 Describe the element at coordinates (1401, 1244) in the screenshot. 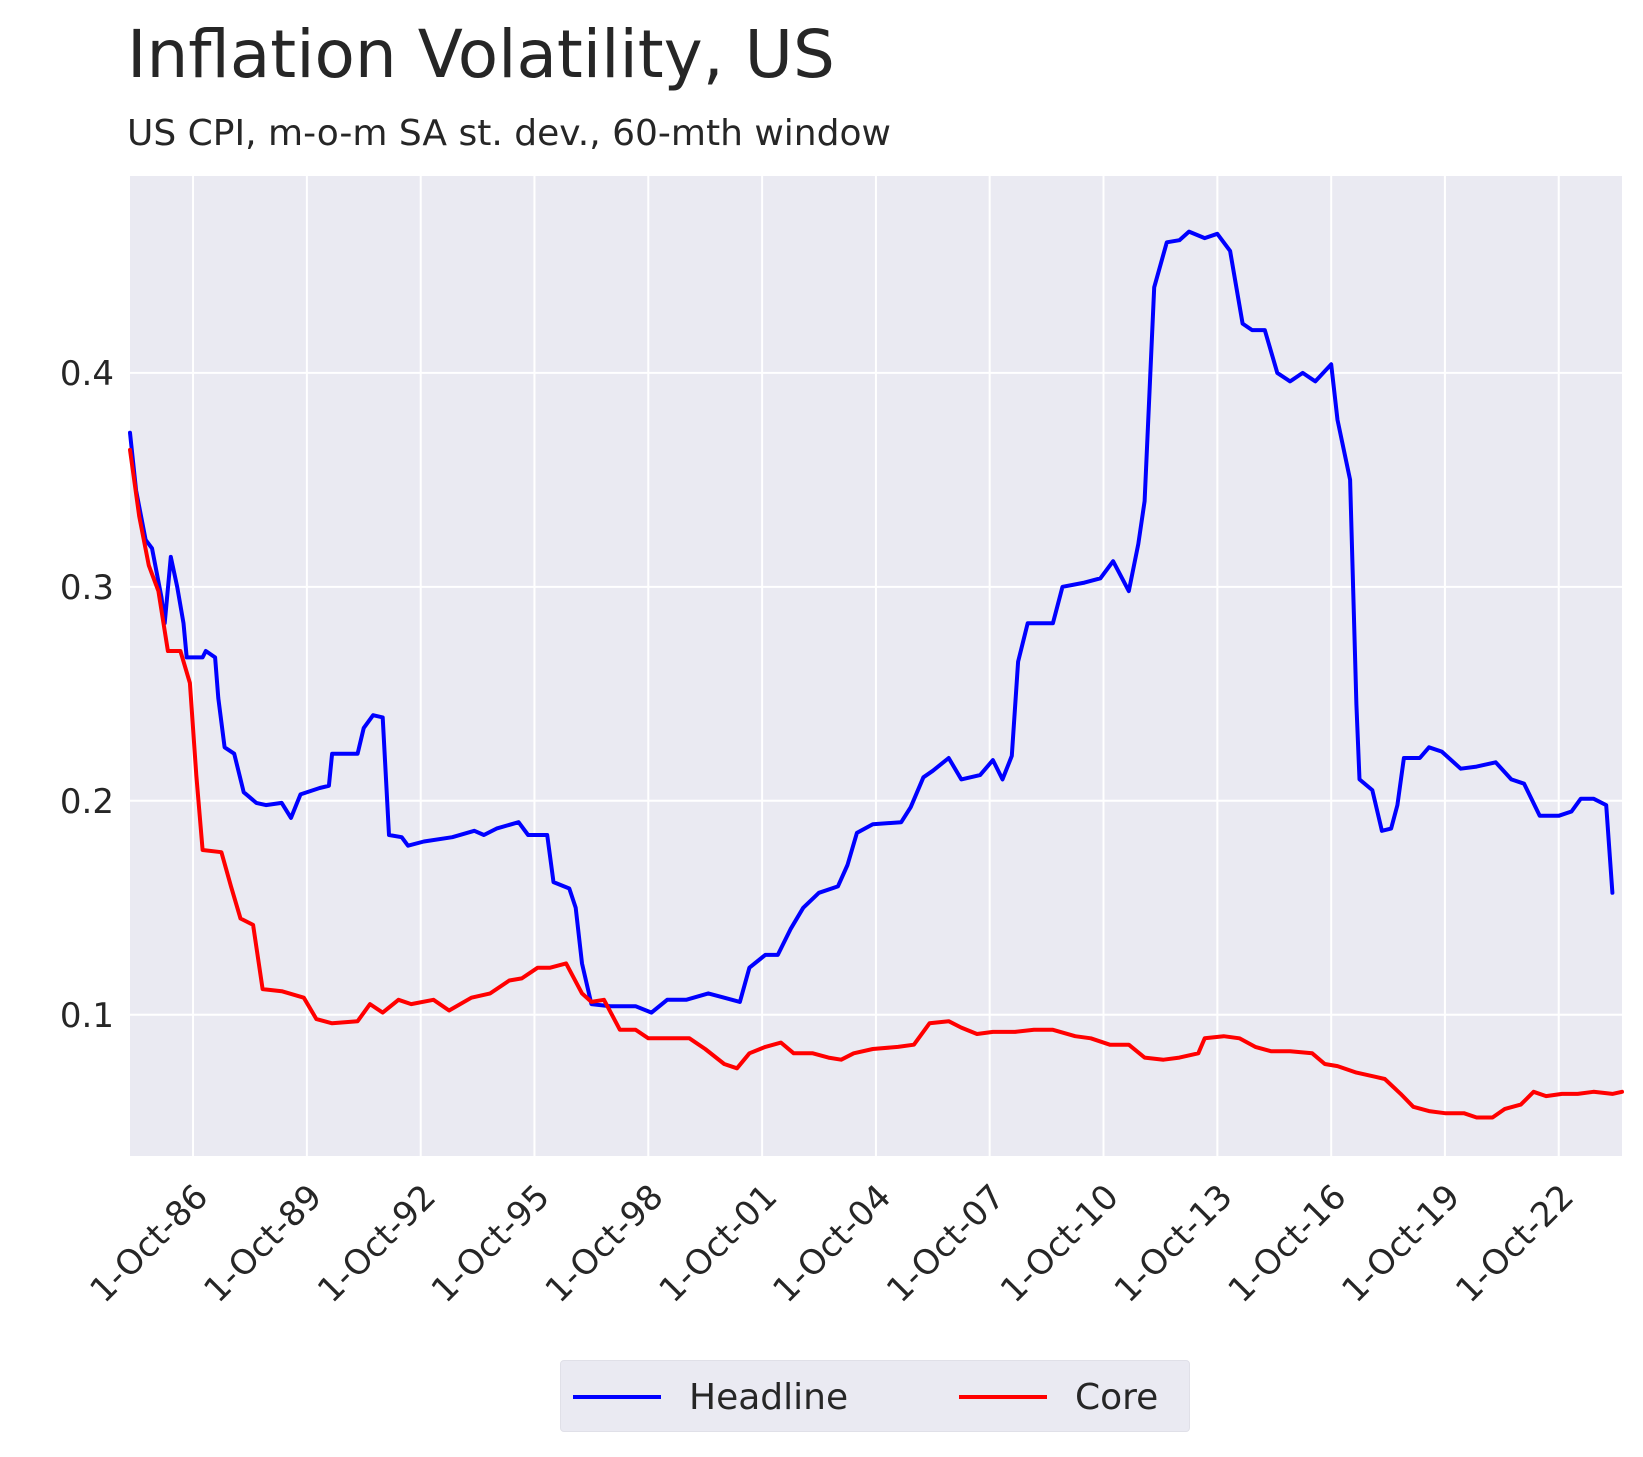

I see `x-tick-label: 1-Oct-19` at that location.